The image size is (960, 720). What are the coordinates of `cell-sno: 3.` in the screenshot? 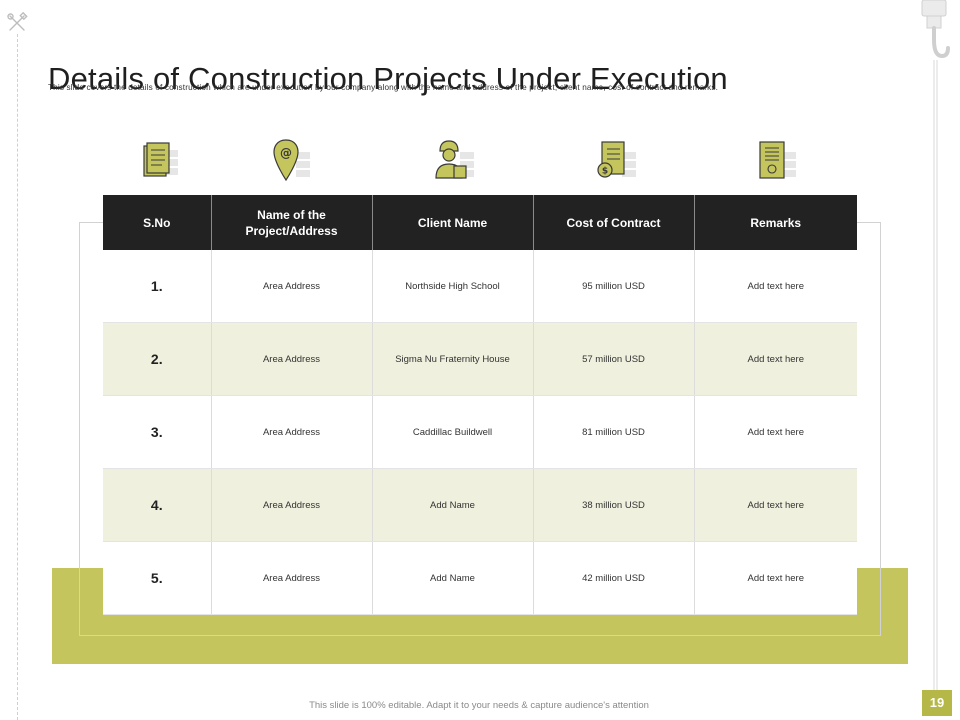 It's located at (157, 432).